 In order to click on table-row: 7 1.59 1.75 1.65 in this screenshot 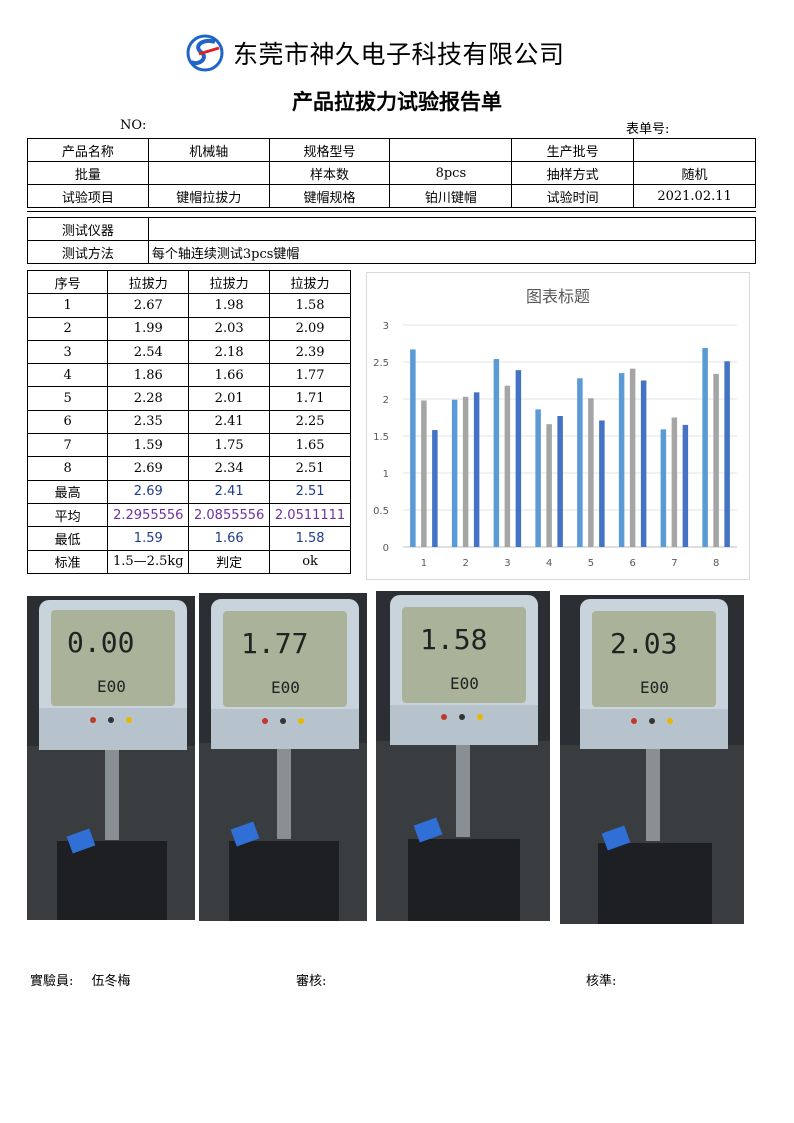, I will do `click(188, 445)`.